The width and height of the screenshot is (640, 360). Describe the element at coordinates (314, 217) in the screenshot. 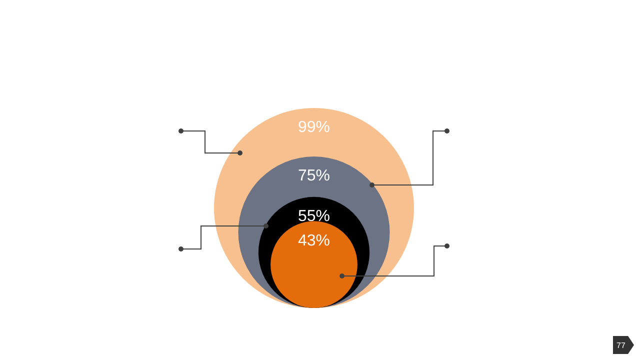

I see `data-label: 55%` at that location.